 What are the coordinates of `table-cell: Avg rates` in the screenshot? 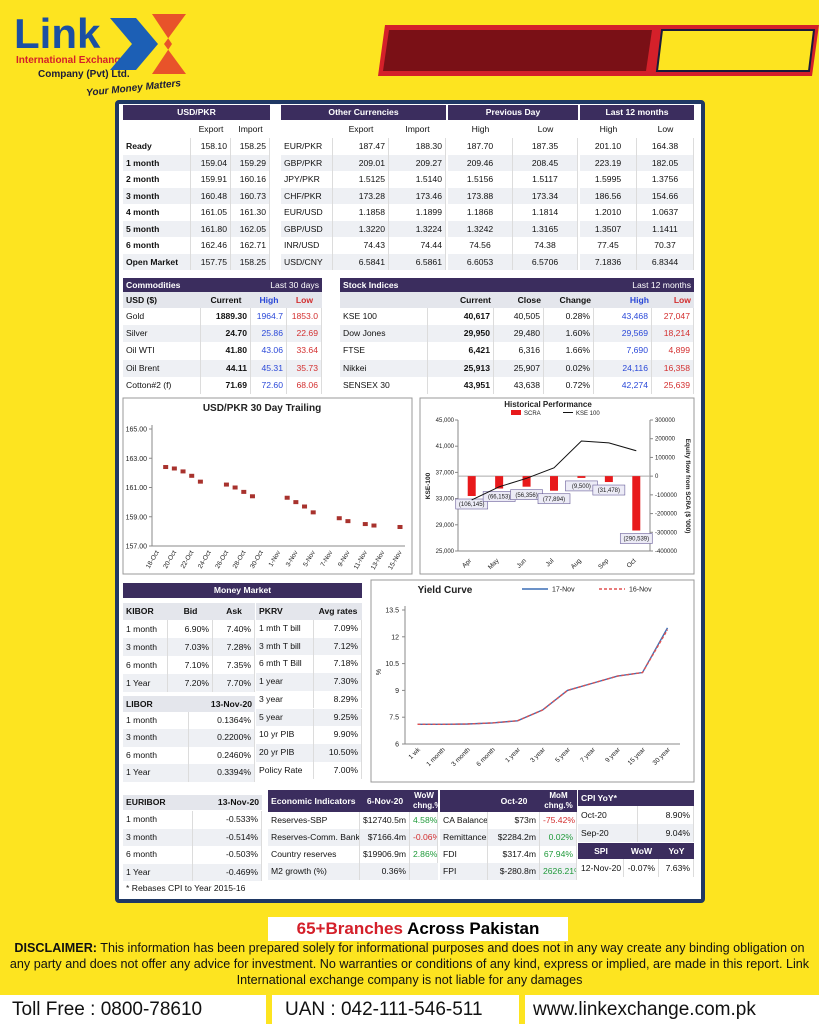 It's located at (338, 611).